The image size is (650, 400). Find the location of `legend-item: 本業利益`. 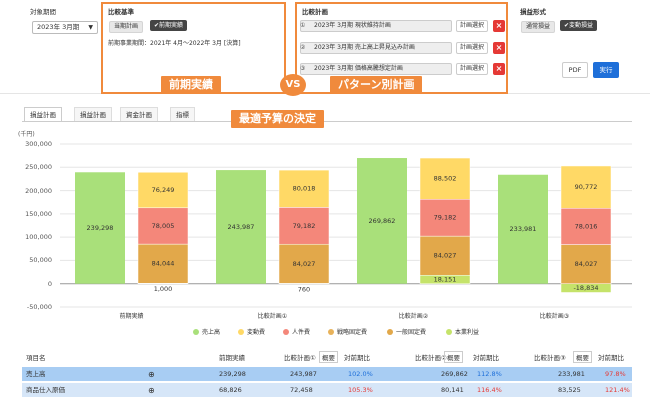

legend-item: 本業利益 is located at coordinates (462, 331).